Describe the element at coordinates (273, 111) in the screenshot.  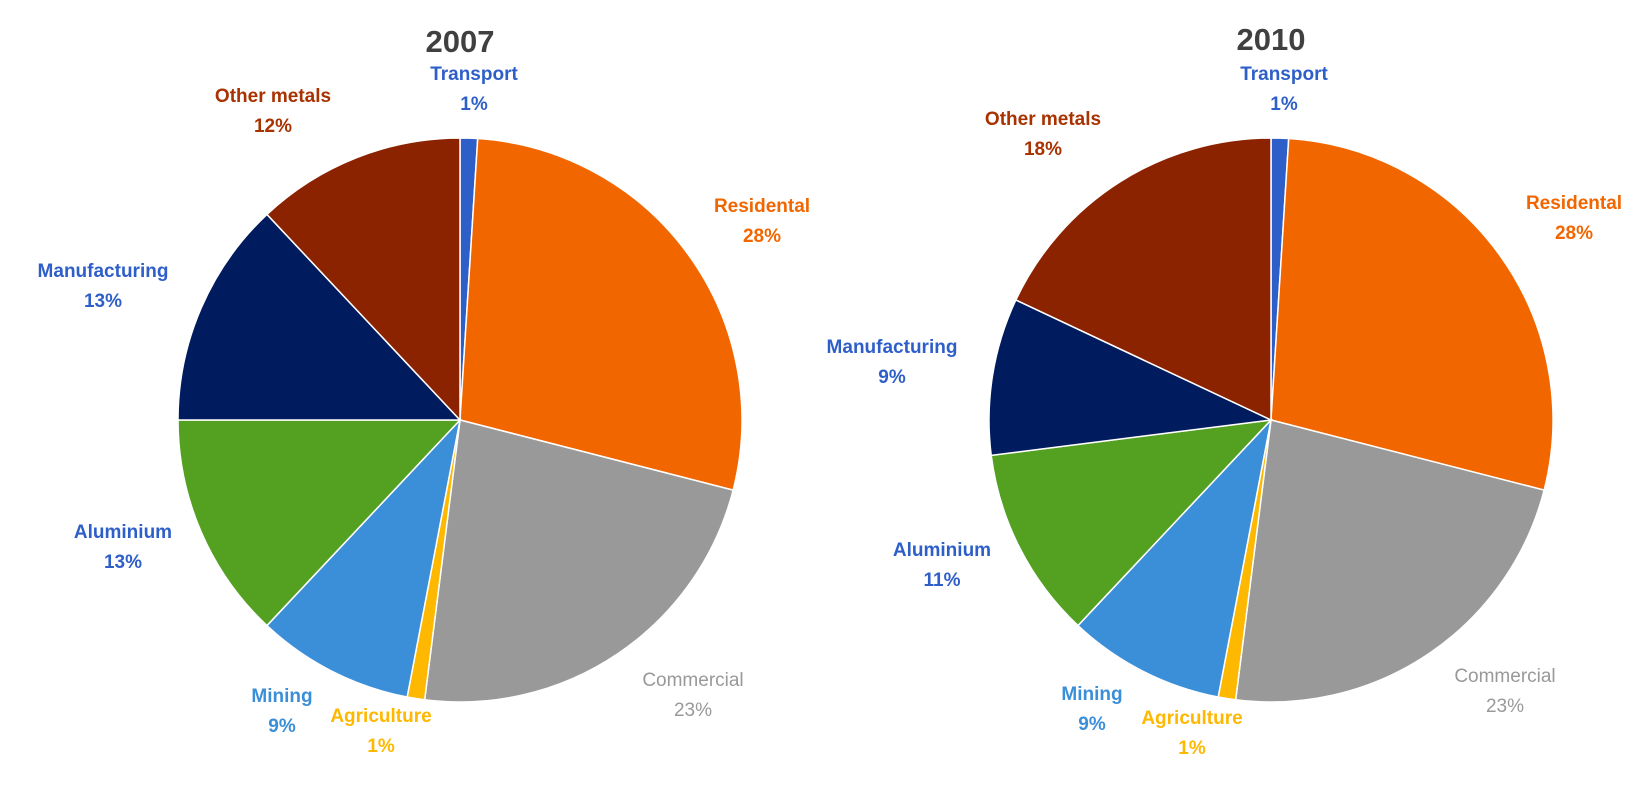
I see `slice-label-other-metals: Other metals 12%` at that location.